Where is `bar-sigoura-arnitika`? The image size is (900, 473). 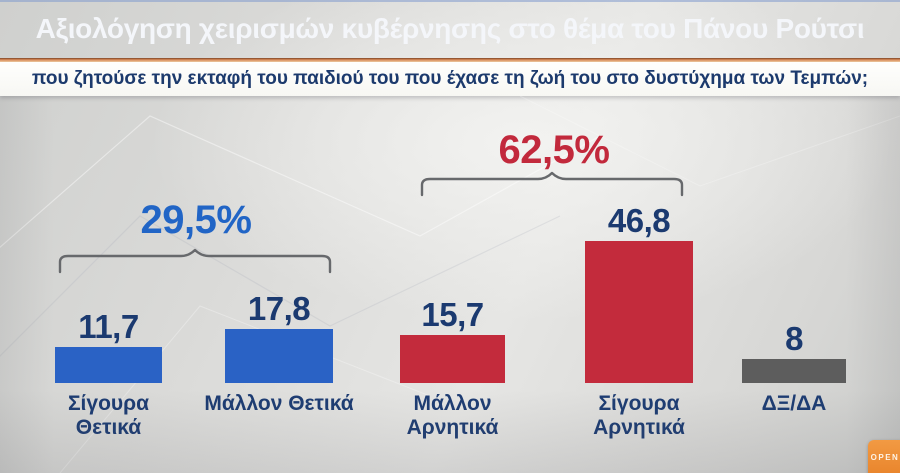
bar-sigoura-arnitika is located at coordinates (639, 312).